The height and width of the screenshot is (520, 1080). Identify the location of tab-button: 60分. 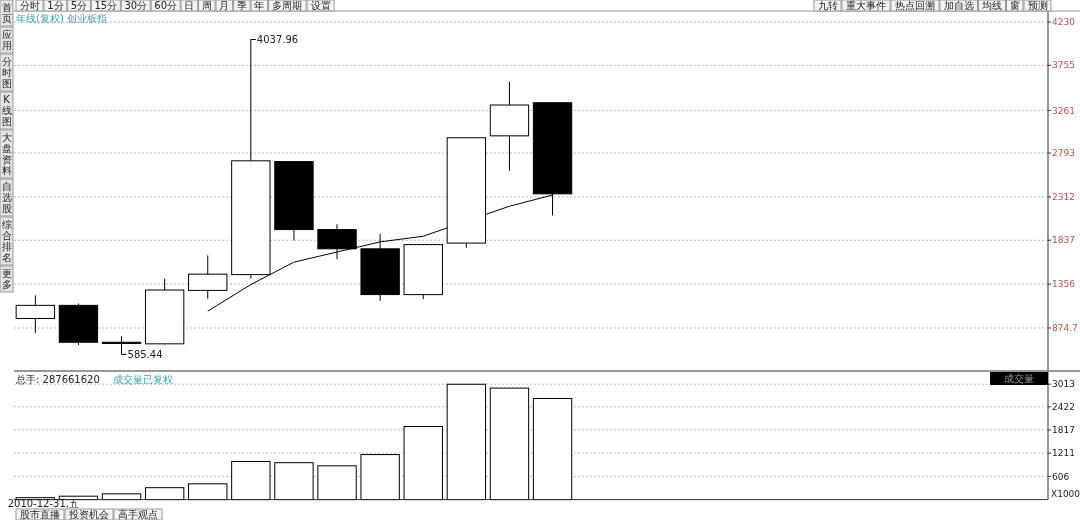
(165, 6).